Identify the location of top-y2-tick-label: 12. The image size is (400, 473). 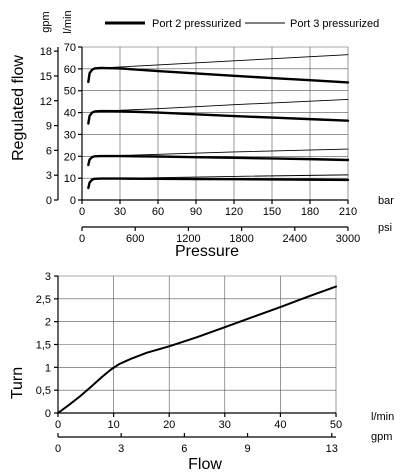
(46, 102).